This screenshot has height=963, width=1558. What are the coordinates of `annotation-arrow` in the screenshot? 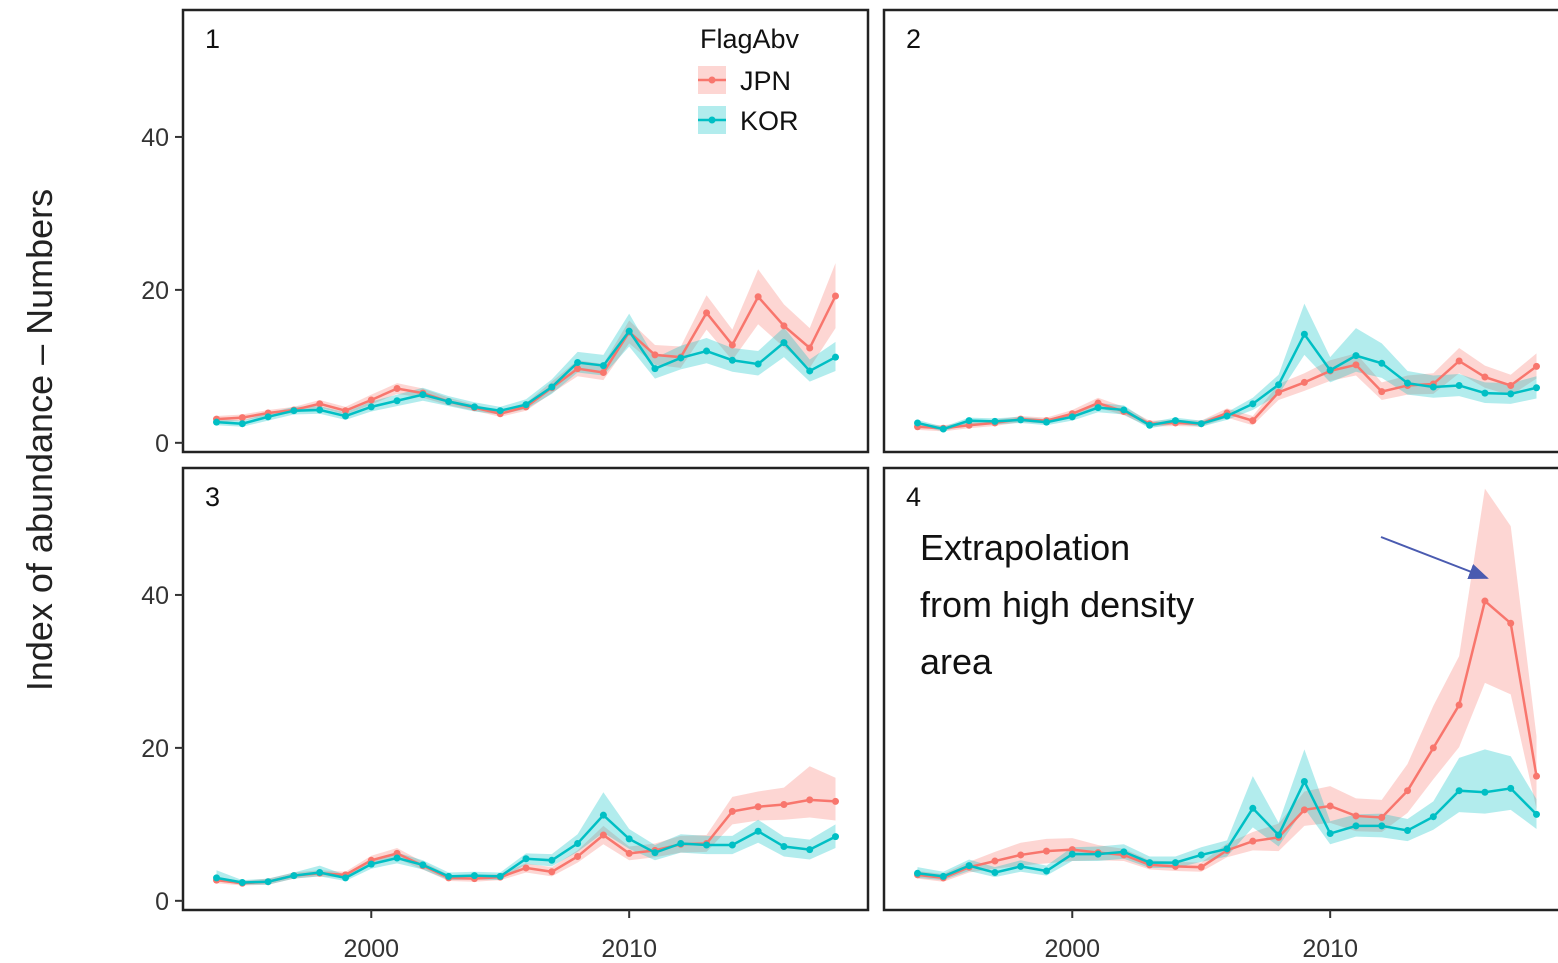 It's located at (1434, 557).